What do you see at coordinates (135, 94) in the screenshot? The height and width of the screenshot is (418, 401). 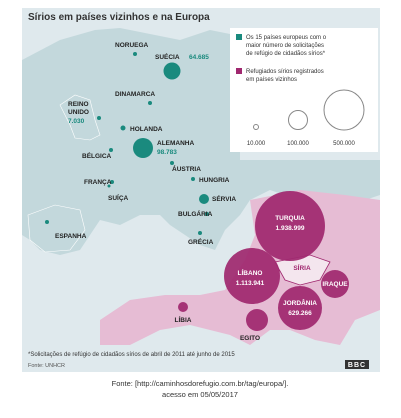 I see `country-label: DINAMARCA` at bounding box center [135, 94].